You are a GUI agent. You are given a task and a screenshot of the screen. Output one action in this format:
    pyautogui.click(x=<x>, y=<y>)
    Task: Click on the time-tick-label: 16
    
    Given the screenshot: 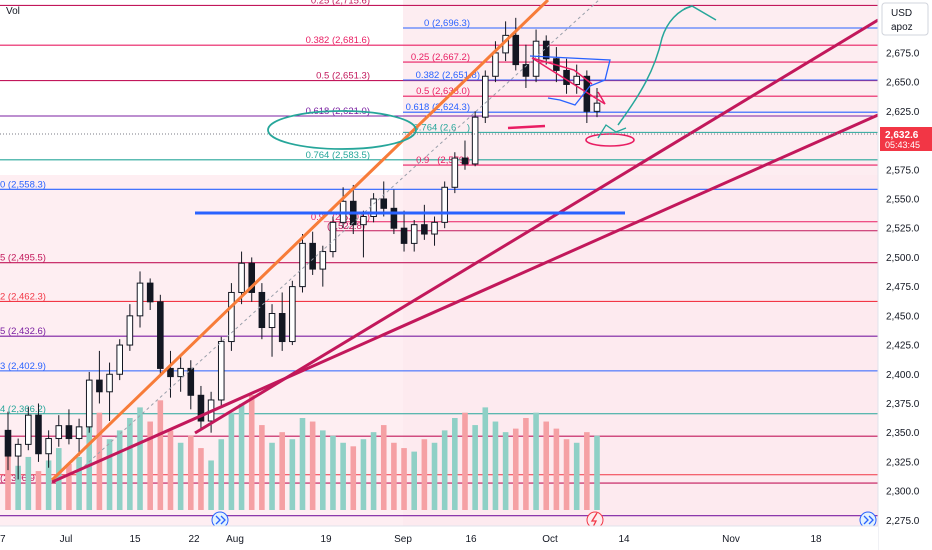 What is the action you would take?
    pyautogui.click(x=471, y=539)
    